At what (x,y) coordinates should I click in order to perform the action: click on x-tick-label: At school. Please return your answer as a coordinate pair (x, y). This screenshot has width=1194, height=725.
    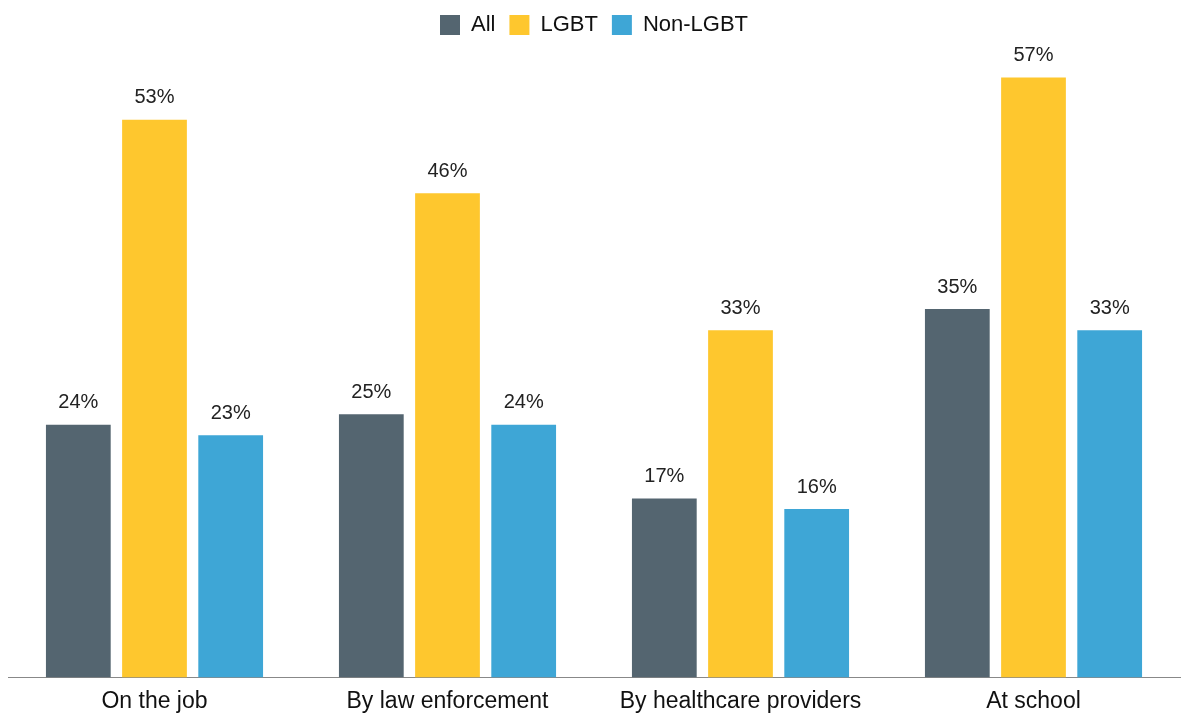
    Looking at the image, I should click on (1033, 699).